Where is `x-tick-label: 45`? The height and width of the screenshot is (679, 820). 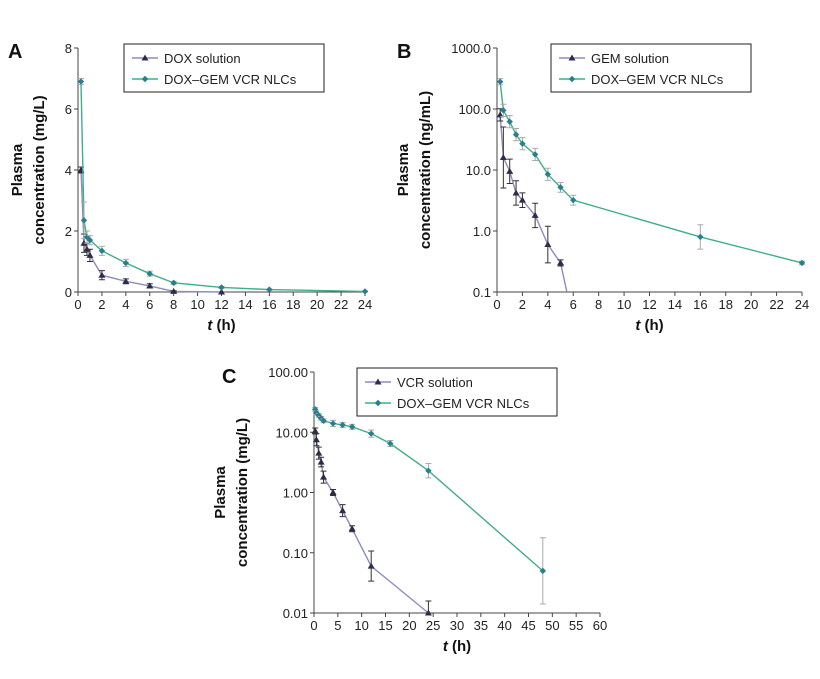 x-tick-label: 45 is located at coordinates (528, 625).